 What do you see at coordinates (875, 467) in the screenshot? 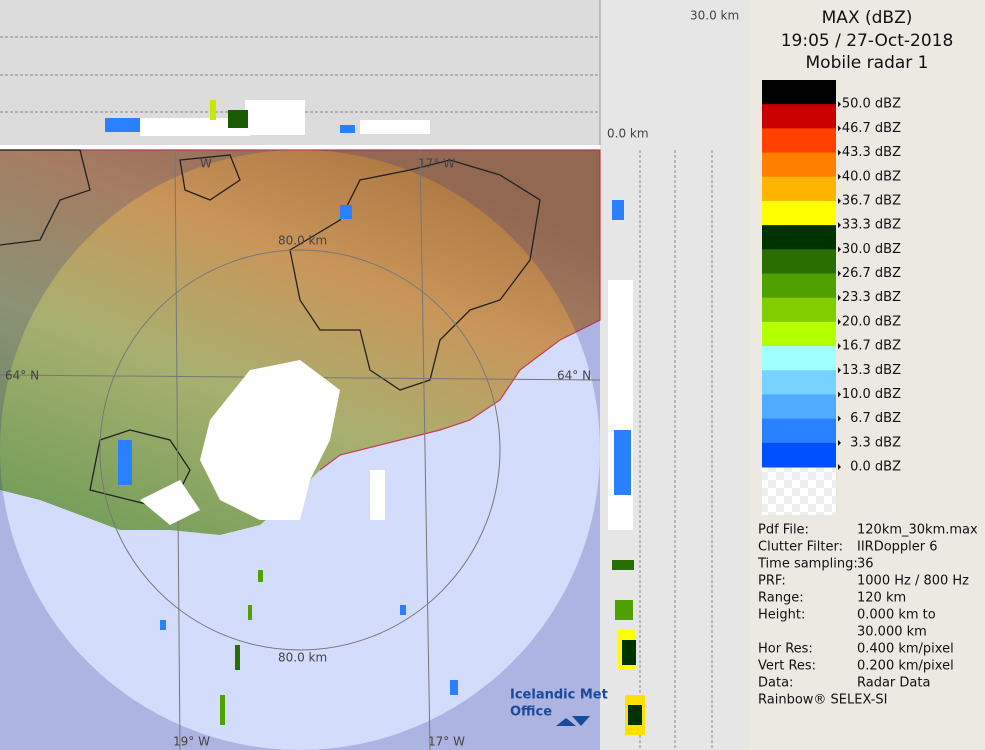
I see `legend-label: 0.0 dBZ` at bounding box center [875, 467].